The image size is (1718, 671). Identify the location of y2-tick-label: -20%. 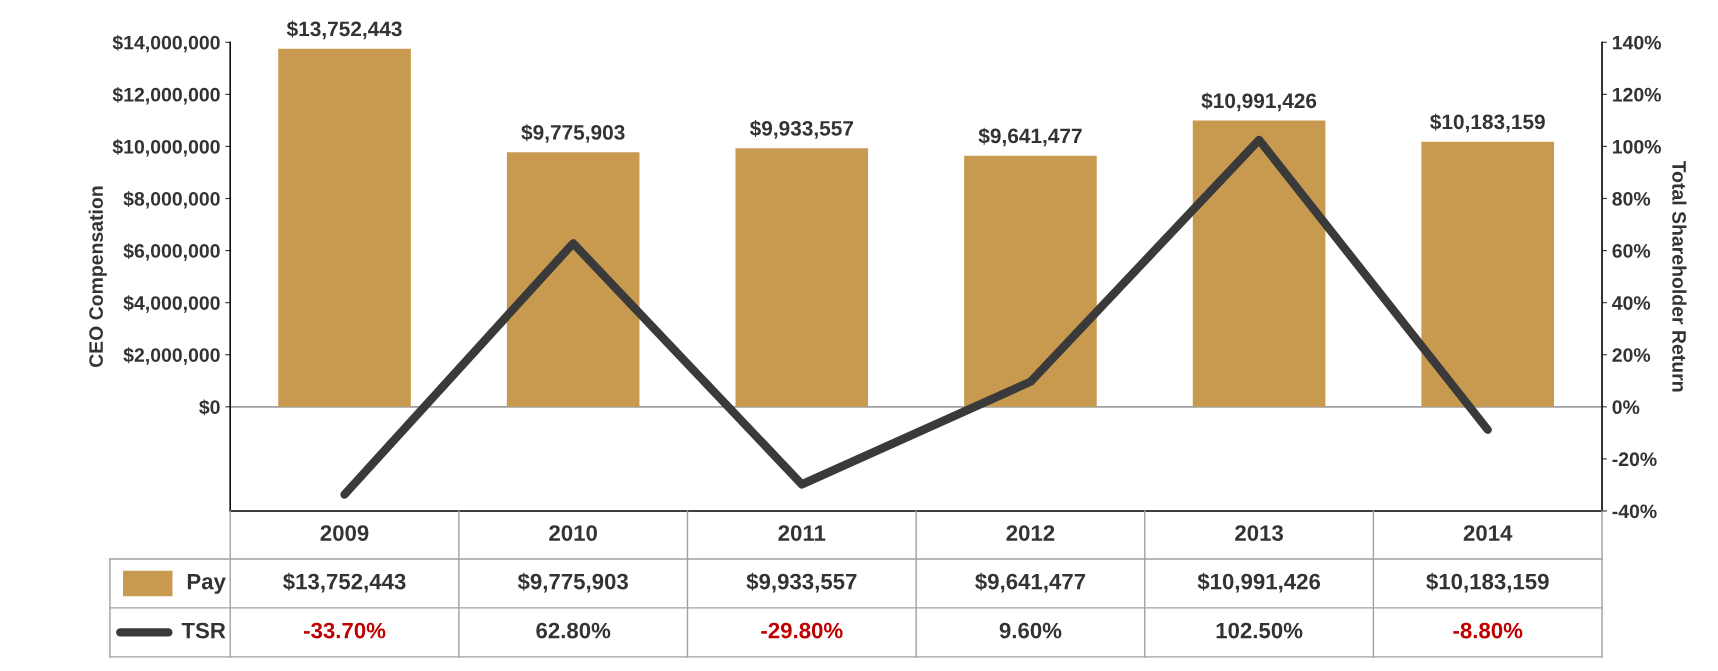
(1634, 459).